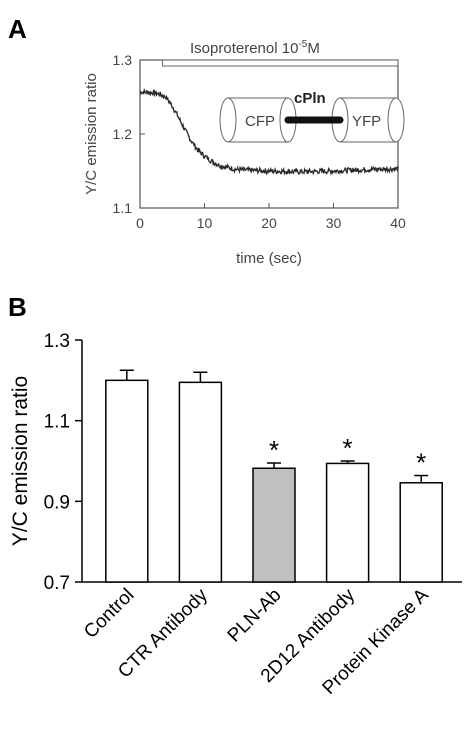 This screenshot has width=474, height=748. I want to click on panel-a-y-tick-label: 1.2, so click(123, 134).